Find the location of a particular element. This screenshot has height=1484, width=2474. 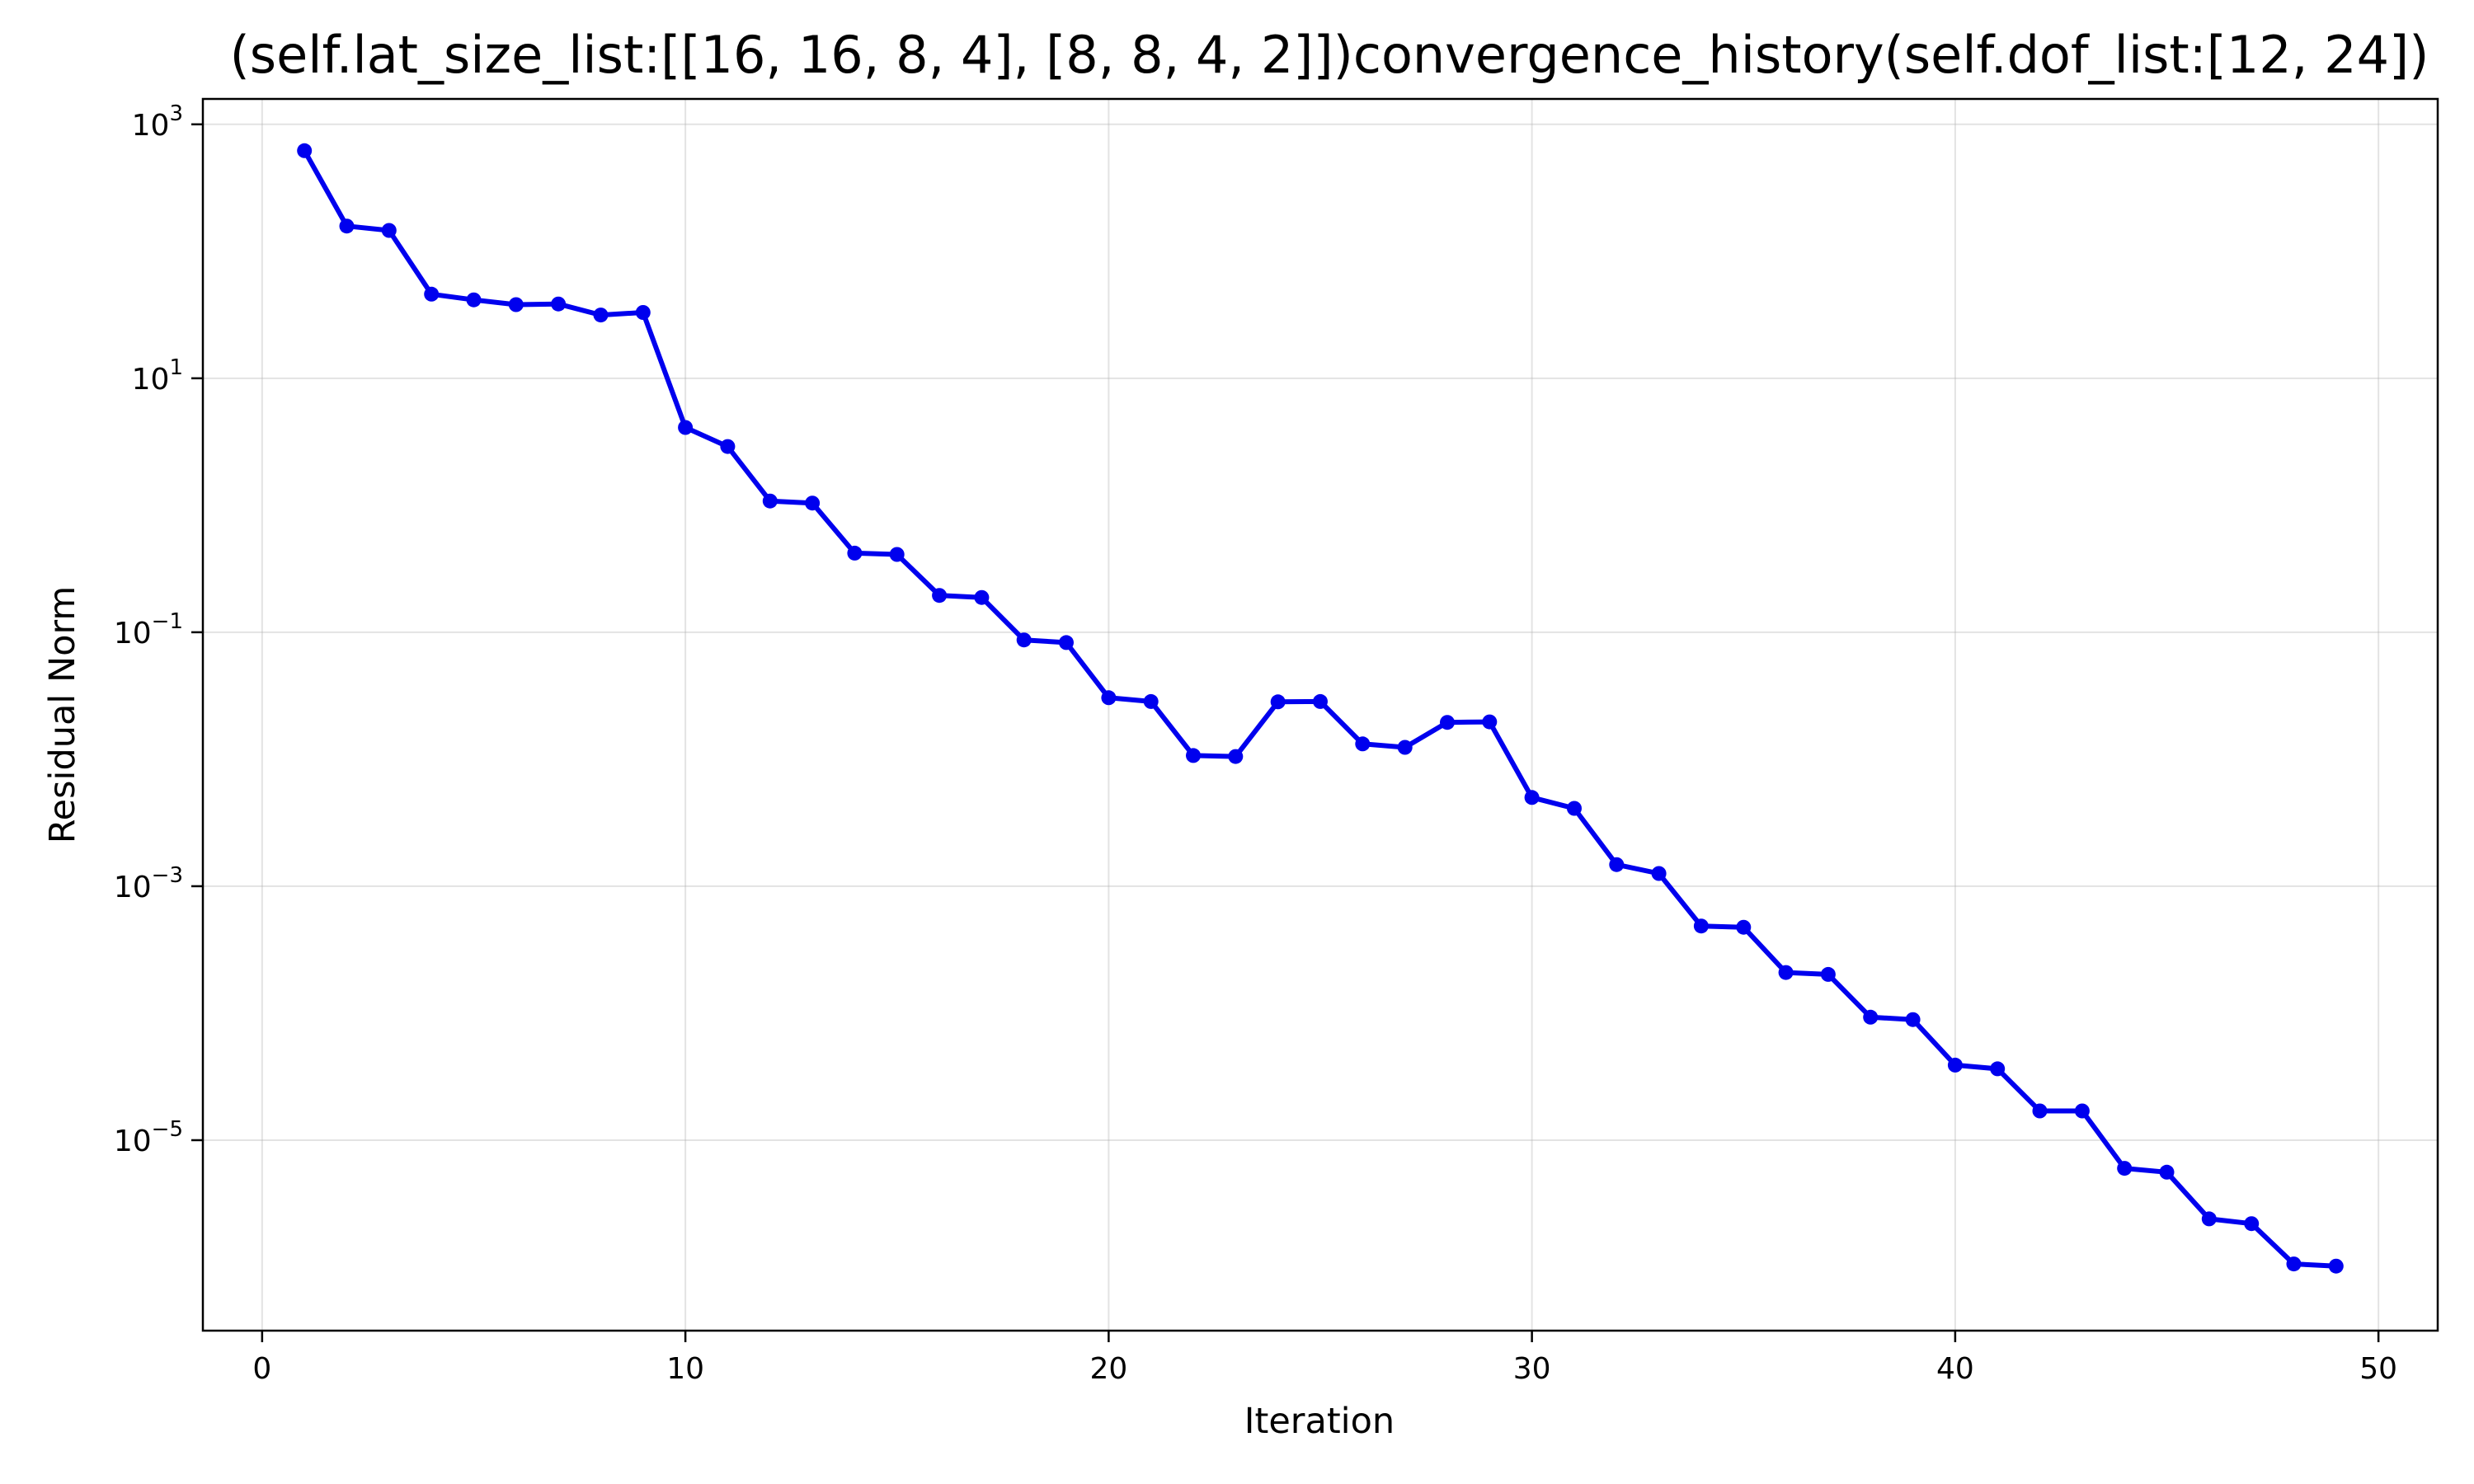

x-tick-label: 10 is located at coordinates (685, 1369).